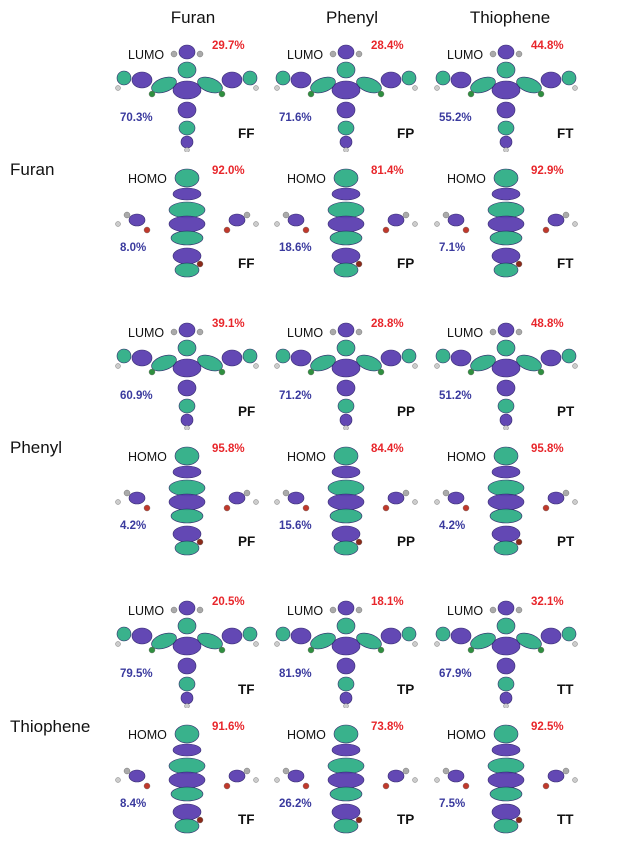  Describe the element at coordinates (387, 449) in the screenshot. I see `top-percentage: 84.4%` at that location.